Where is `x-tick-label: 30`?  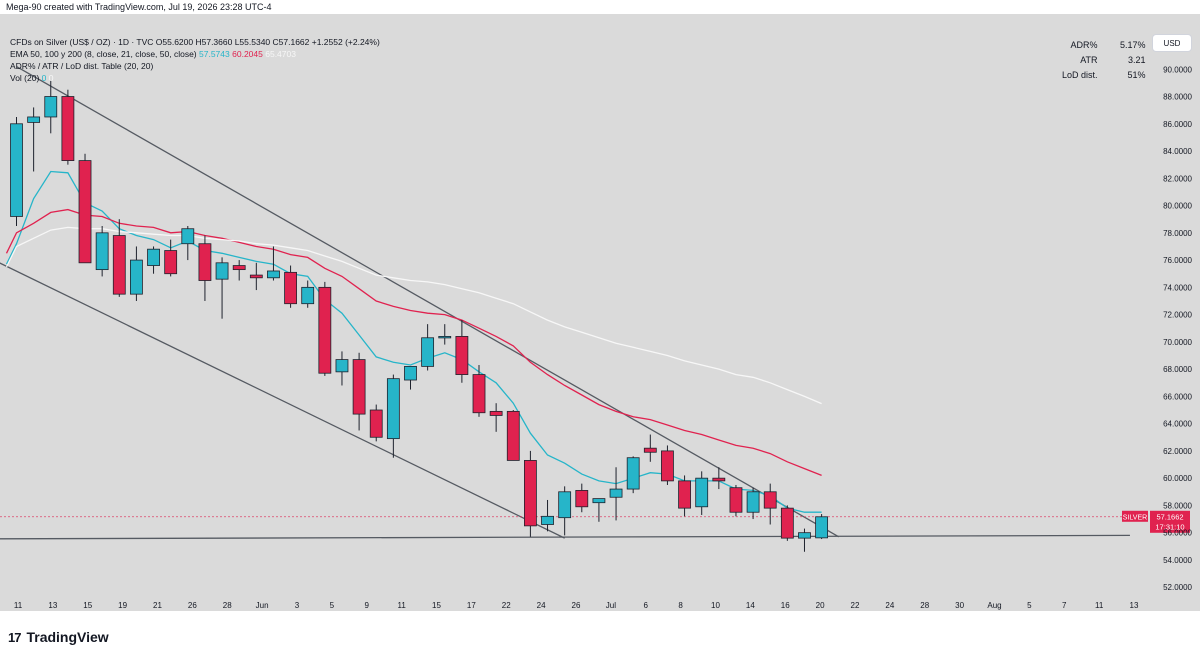 x-tick-label: 30 is located at coordinates (959, 605).